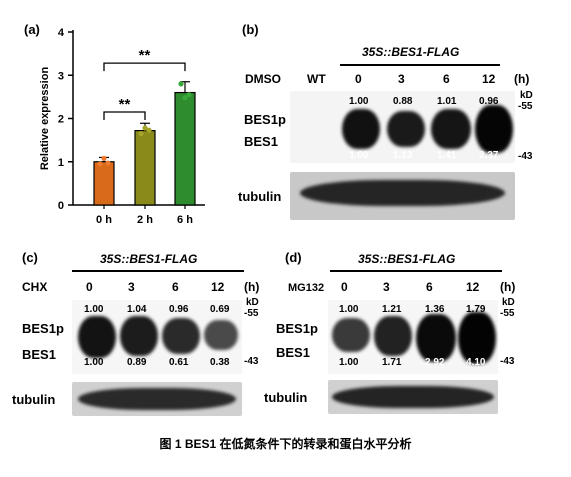  What do you see at coordinates (34, 399) in the screenshot?
I see `panel-c-label-tubulin: tubulin` at bounding box center [34, 399].